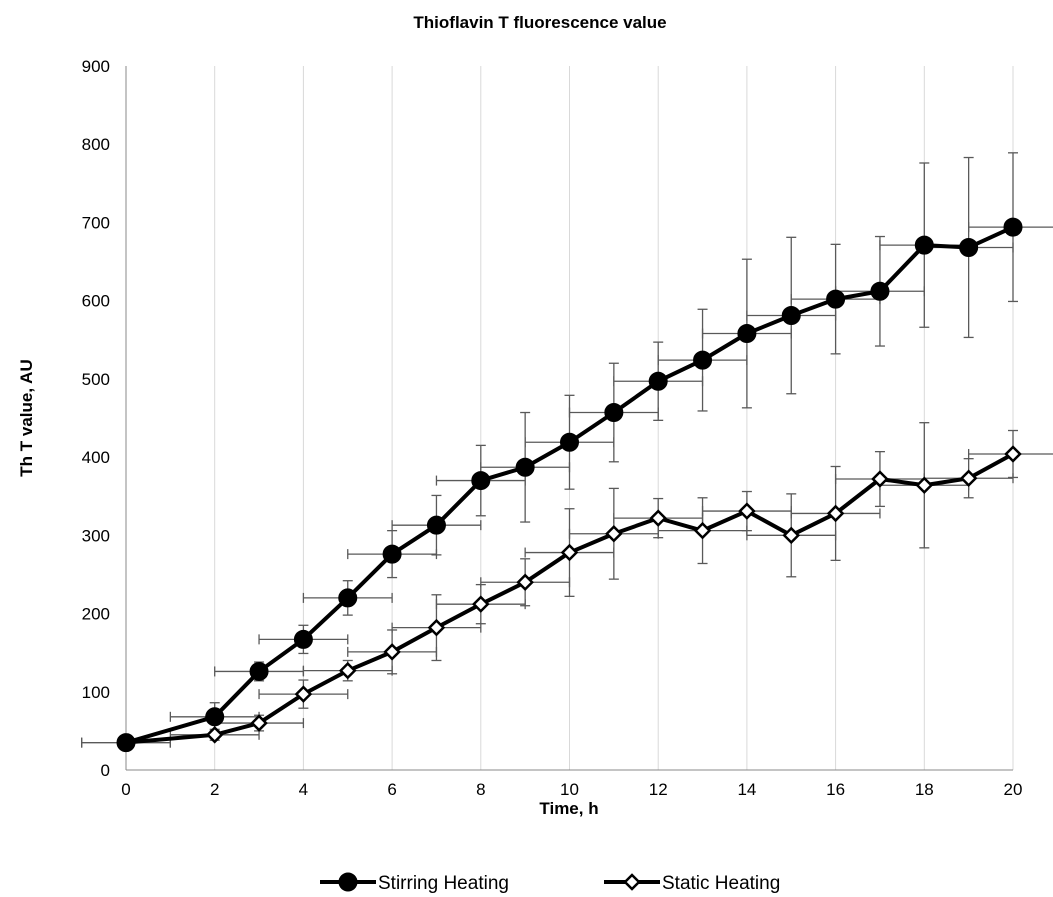  Describe the element at coordinates (125, 789) in the screenshot. I see `x-tick-label: 0` at that location.